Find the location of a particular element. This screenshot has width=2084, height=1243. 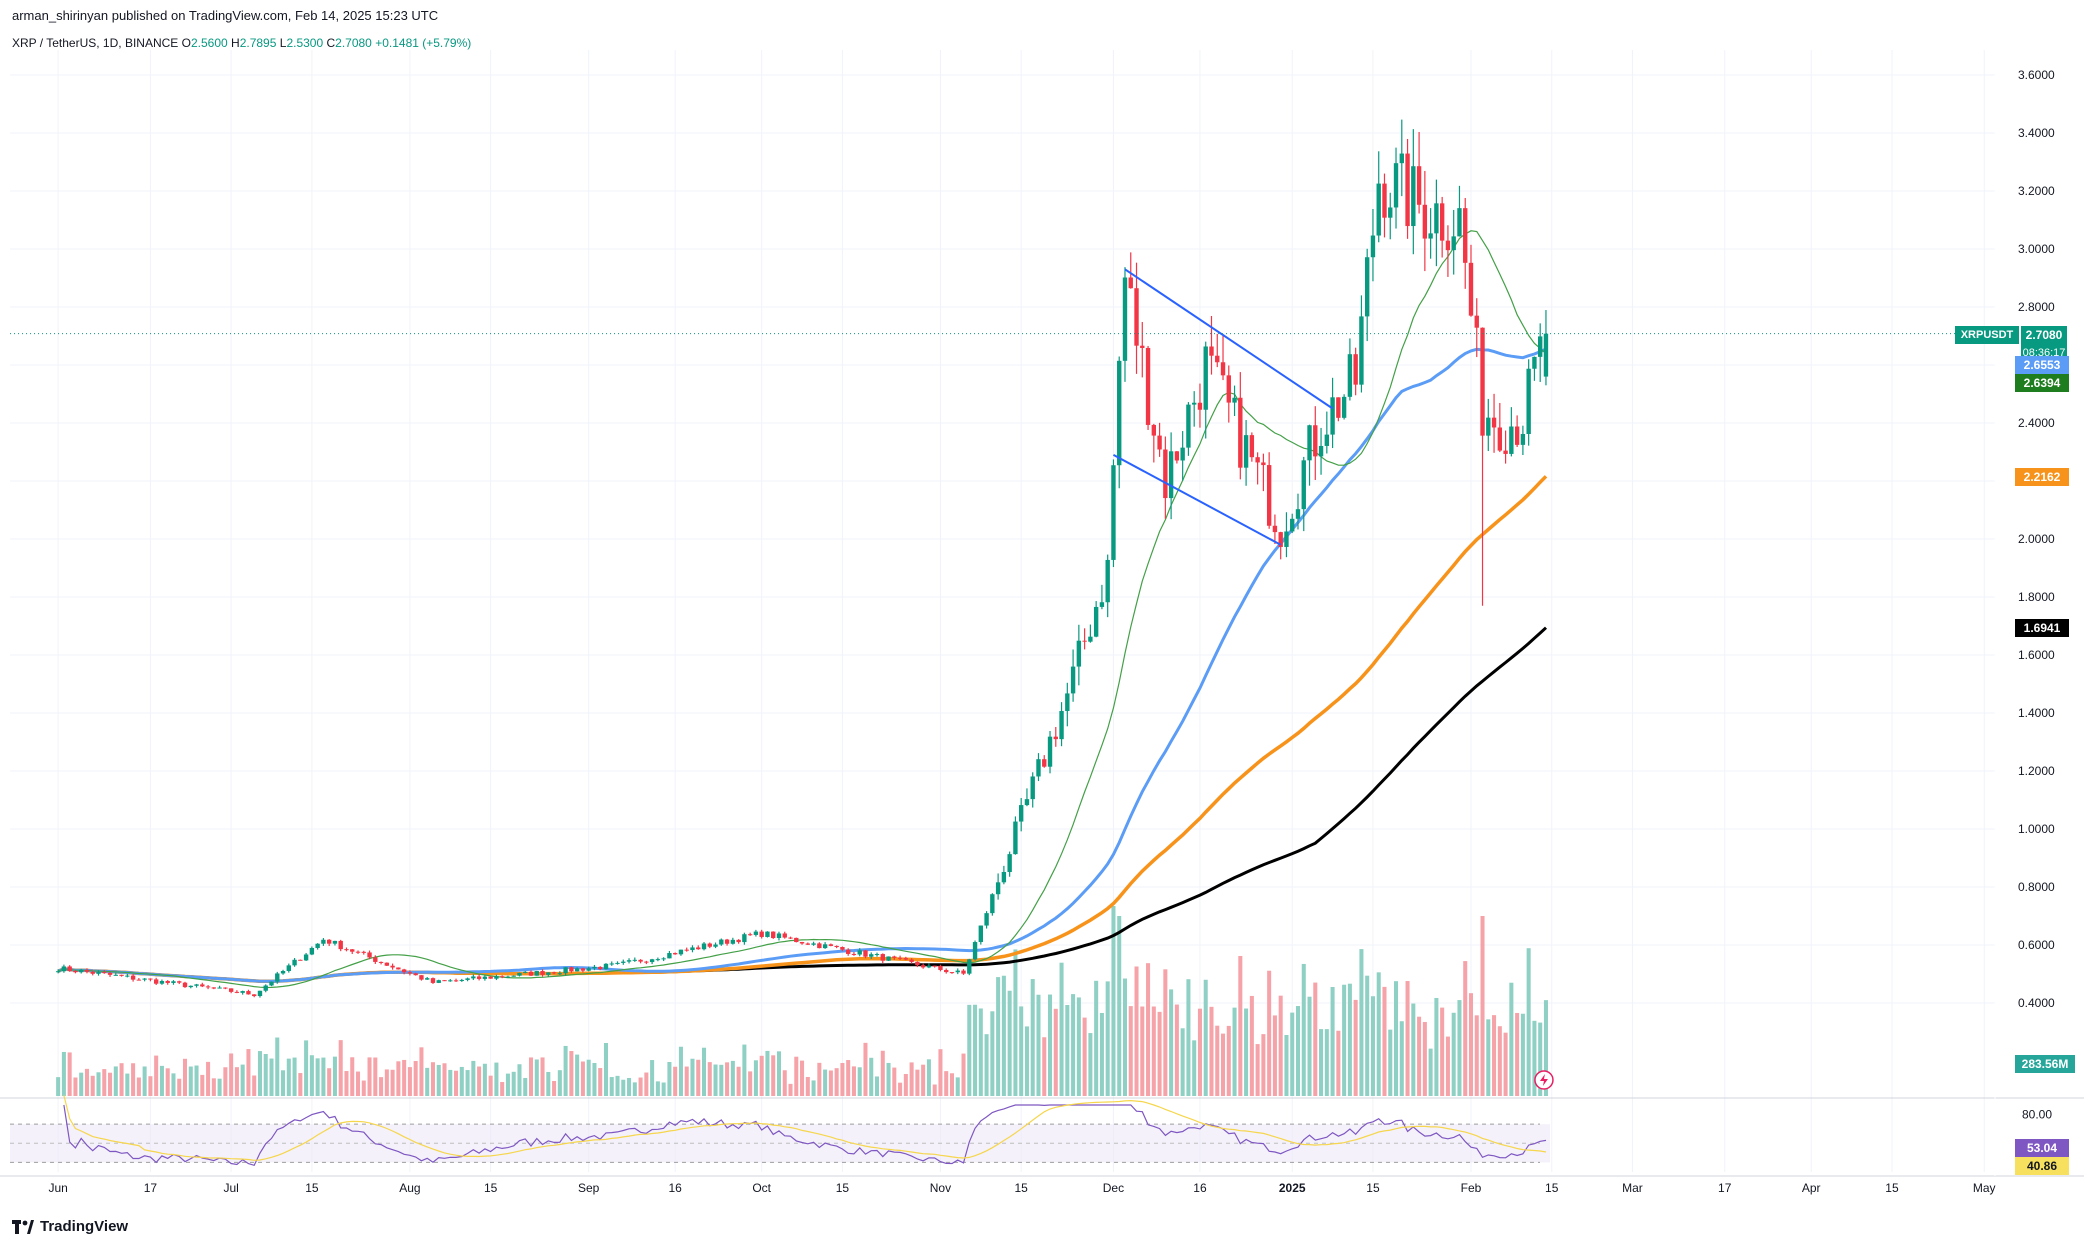

close-key: C is located at coordinates (331, 43).